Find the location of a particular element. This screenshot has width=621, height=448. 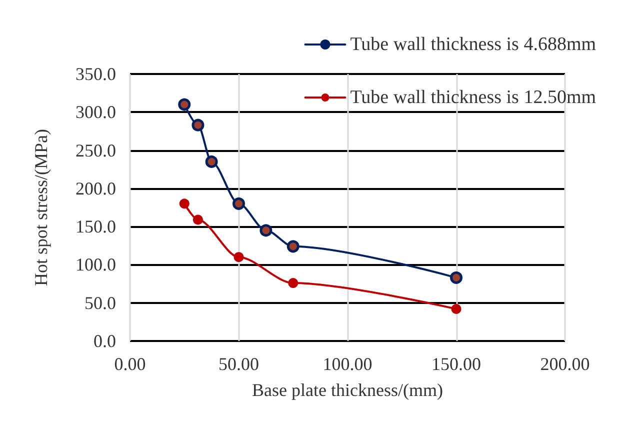

x-tick-label: 0.00 is located at coordinates (130, 364).